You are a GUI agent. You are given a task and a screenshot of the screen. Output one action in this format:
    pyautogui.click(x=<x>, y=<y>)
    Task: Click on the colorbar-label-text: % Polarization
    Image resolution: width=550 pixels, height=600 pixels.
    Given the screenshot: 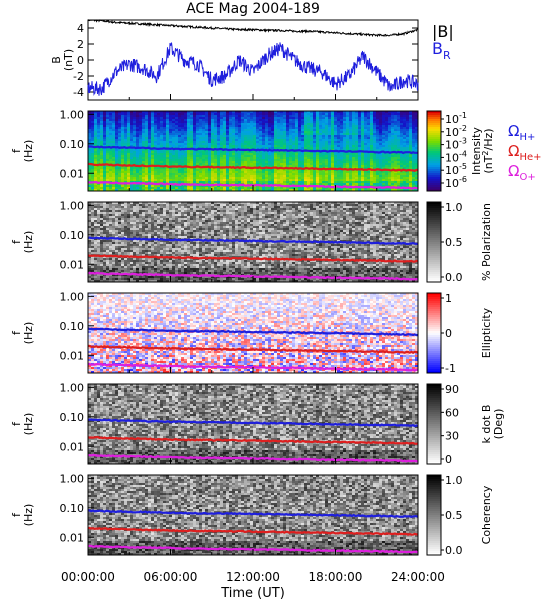 What is the action you would take?
    pyautogui.click(x=486, y=242)
    